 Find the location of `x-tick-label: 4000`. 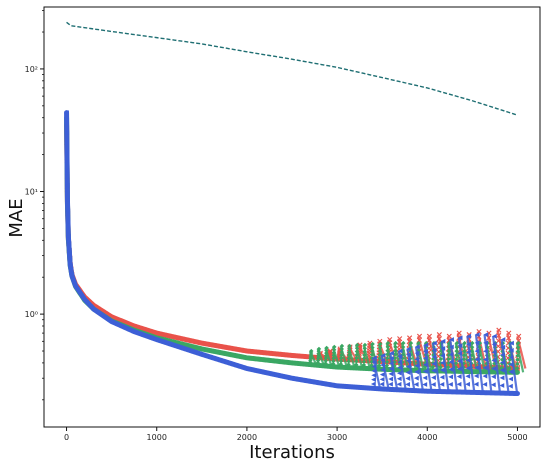

x-tick-label: 4000 is located at coordinates (427, 437).